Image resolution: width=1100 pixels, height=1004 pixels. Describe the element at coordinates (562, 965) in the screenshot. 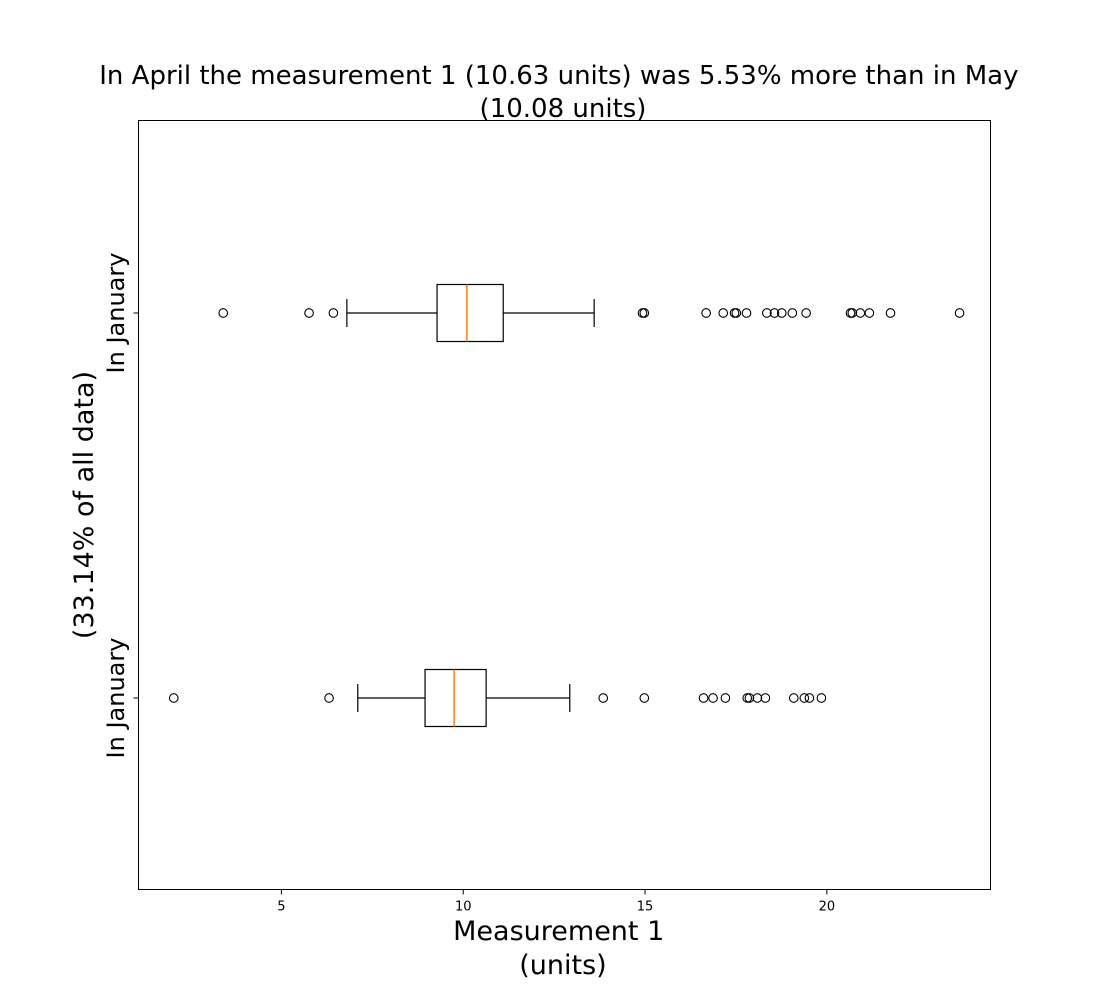

I see `x-axis-label-line-2: (units)` at that location.